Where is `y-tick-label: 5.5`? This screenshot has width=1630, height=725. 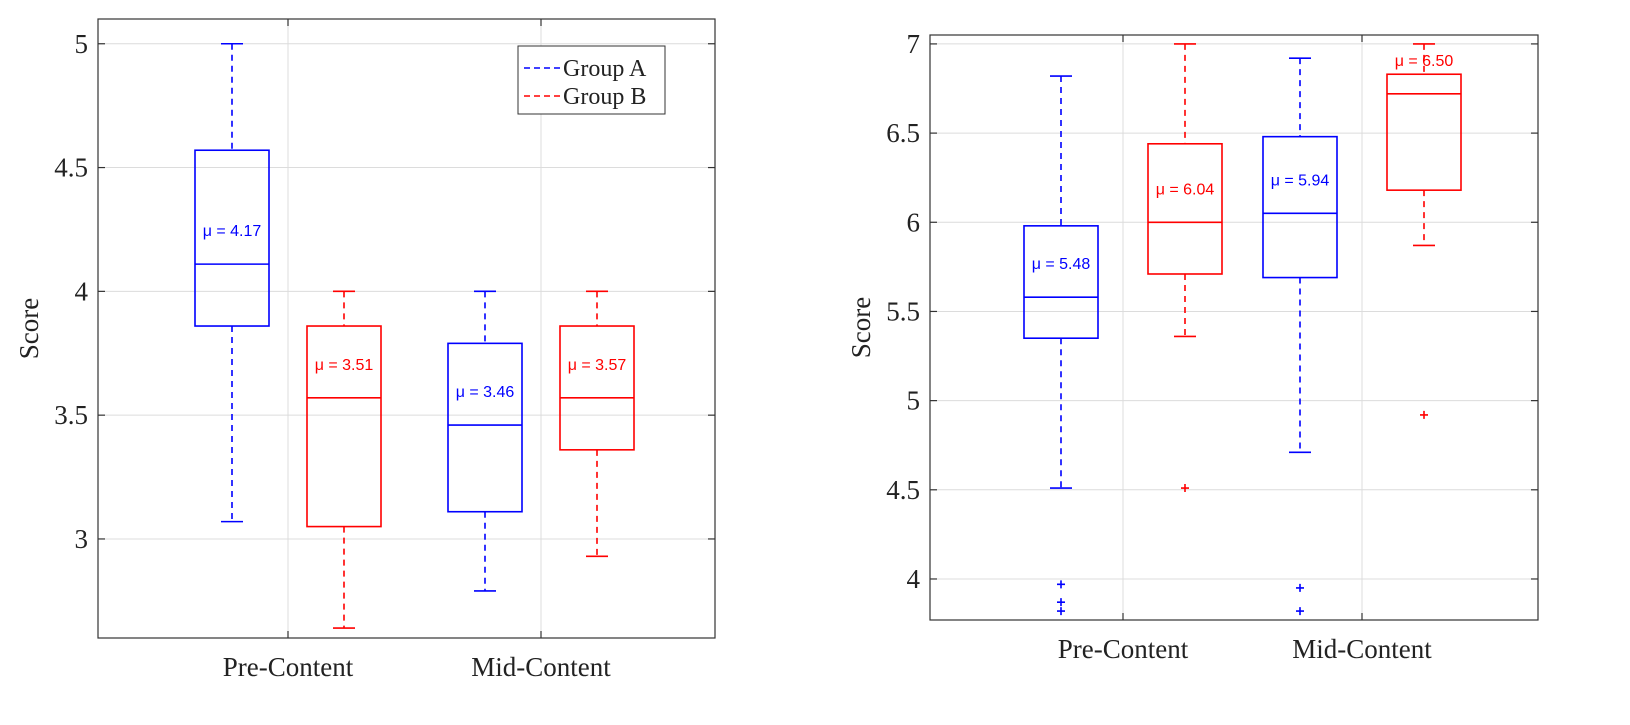
y-tick-label: 5.5 is located at coordinates (903, 311).